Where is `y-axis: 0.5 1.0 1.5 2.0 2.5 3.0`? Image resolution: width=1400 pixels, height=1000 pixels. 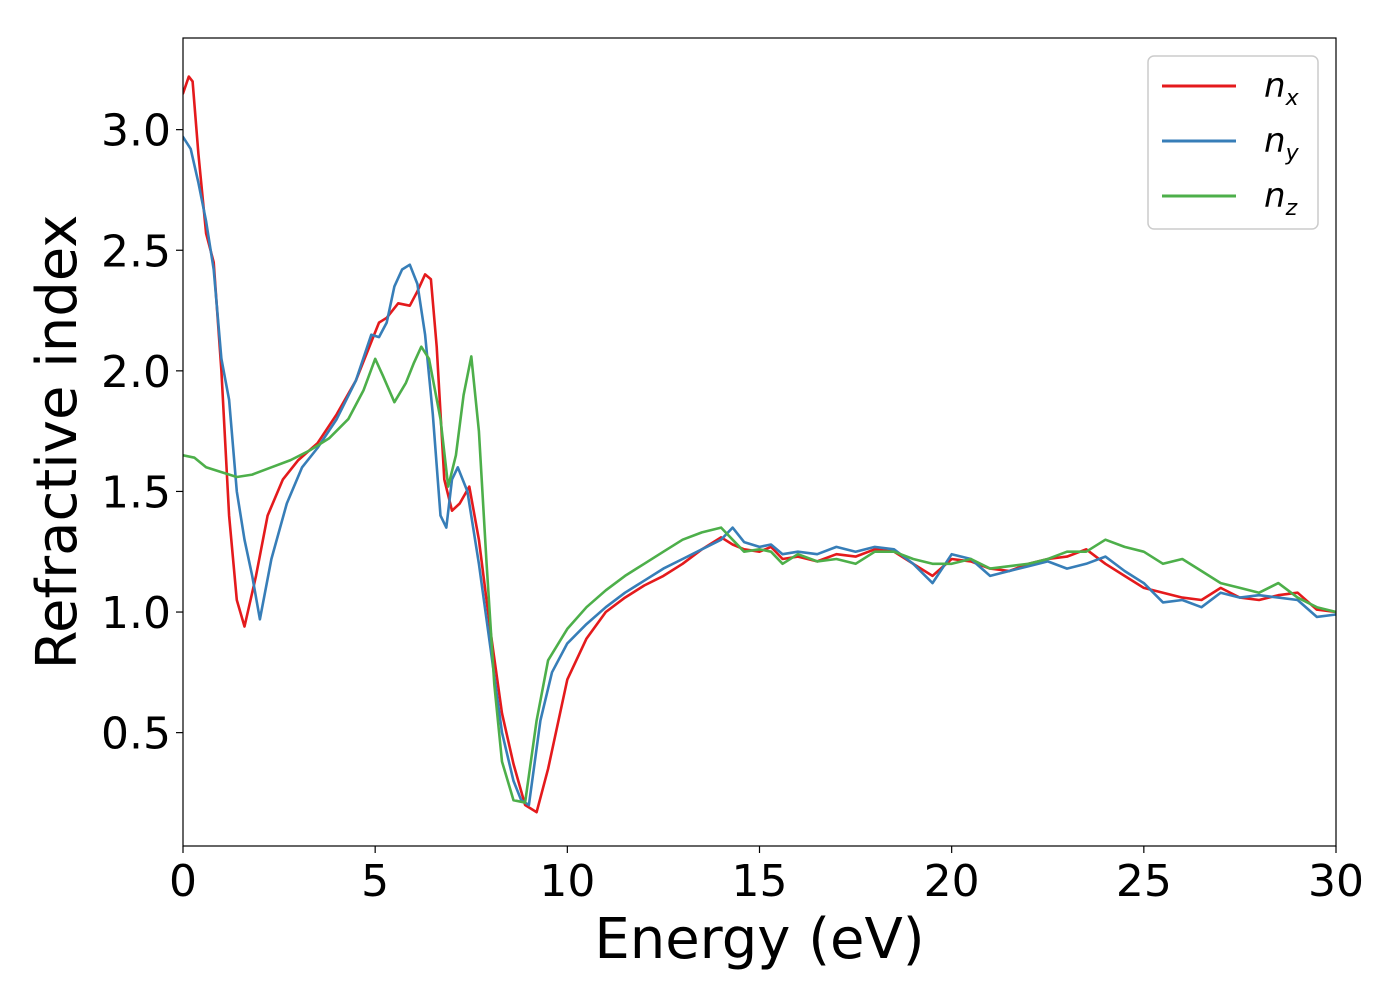 y-axis: 0.5 1.0 1.5 2.0 2.5 3.0 is located at coordinates (142, 433).